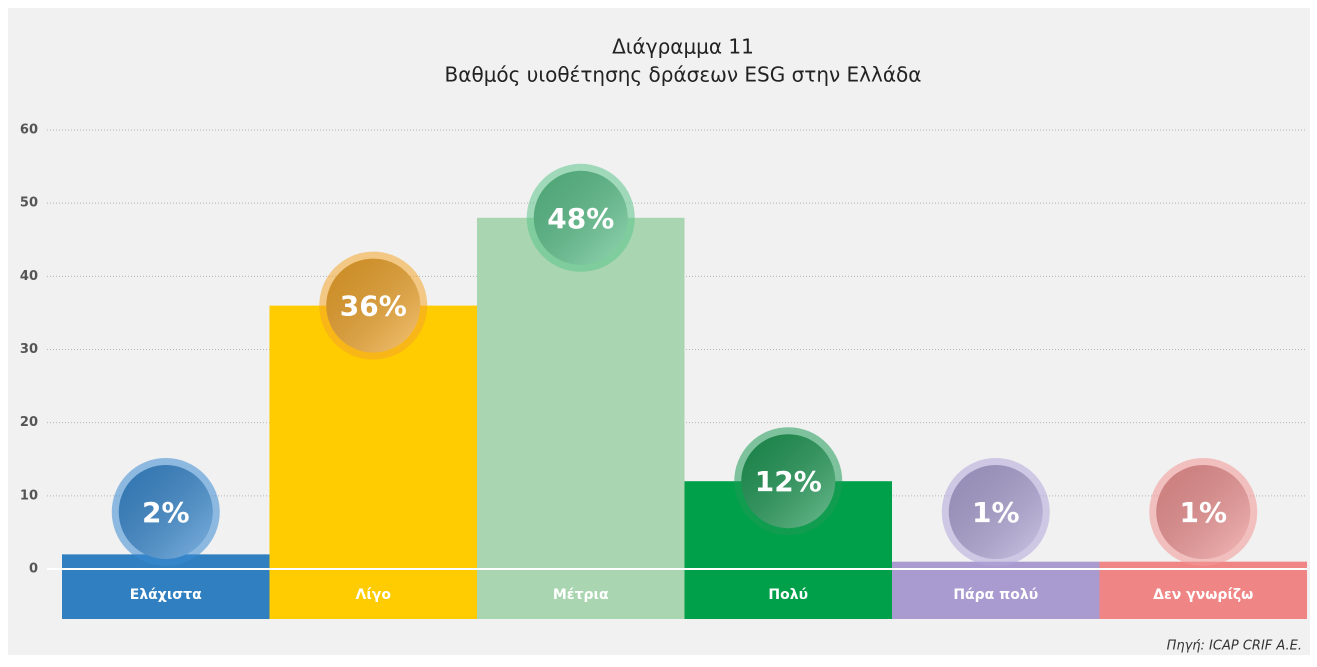  I want to click on data-label: 36%, so click(373, 306).